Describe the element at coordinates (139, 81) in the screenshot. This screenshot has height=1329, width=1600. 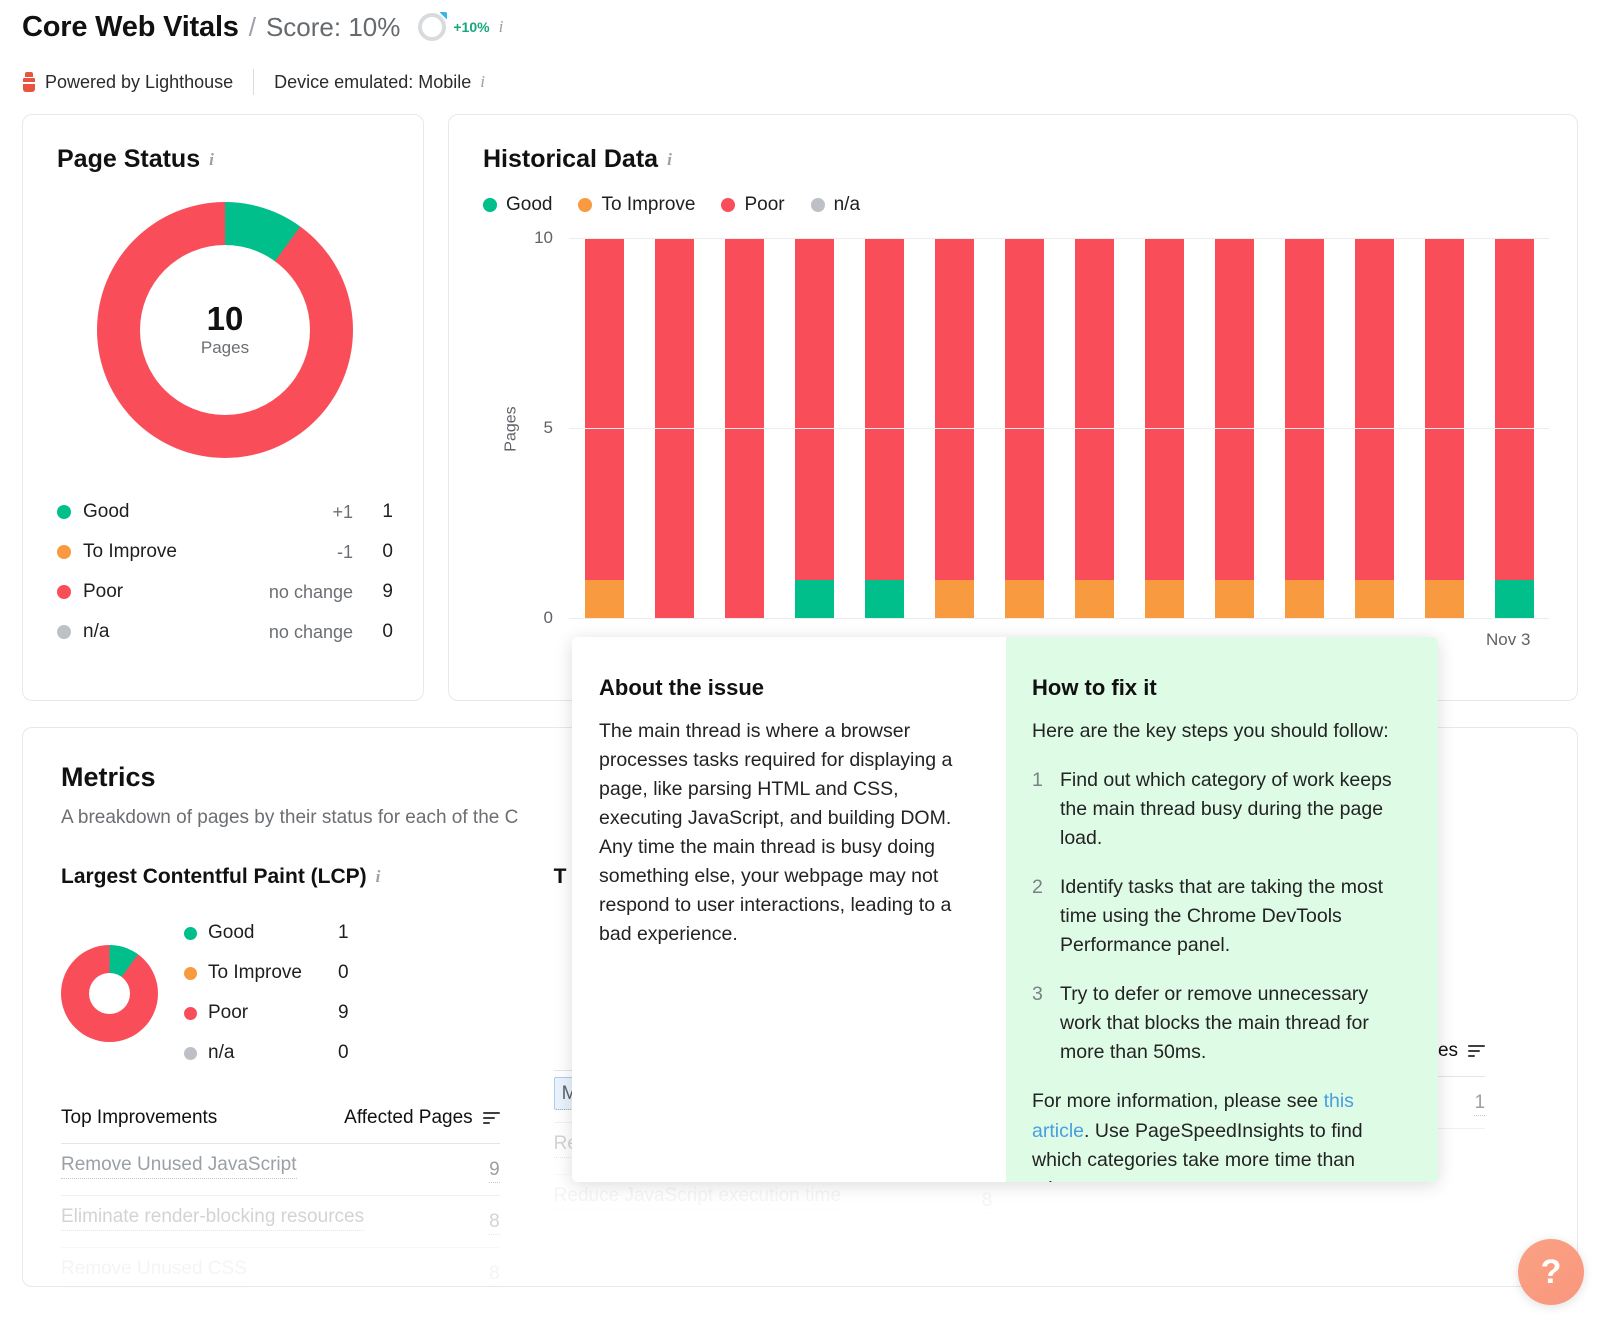
I see `powered-by-label: Powered by Lighthouse` at that location.